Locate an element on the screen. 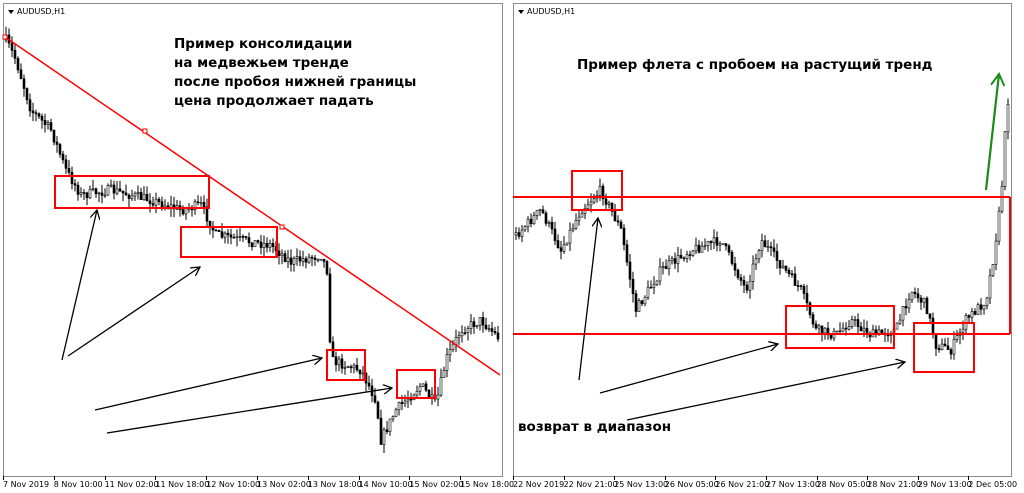 The image size is (1024, 493). x-tick-label: 15 Nov 02:00 is located at coordinates (436, 482).